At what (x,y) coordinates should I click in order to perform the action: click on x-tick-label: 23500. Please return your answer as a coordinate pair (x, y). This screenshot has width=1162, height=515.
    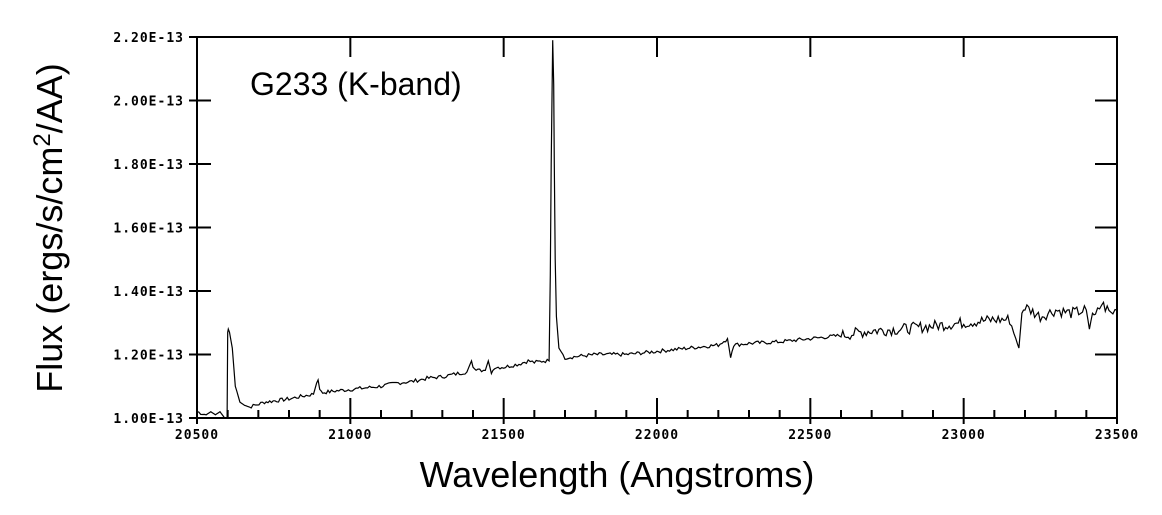
    Looking at the image, I should click on (1117, 435).